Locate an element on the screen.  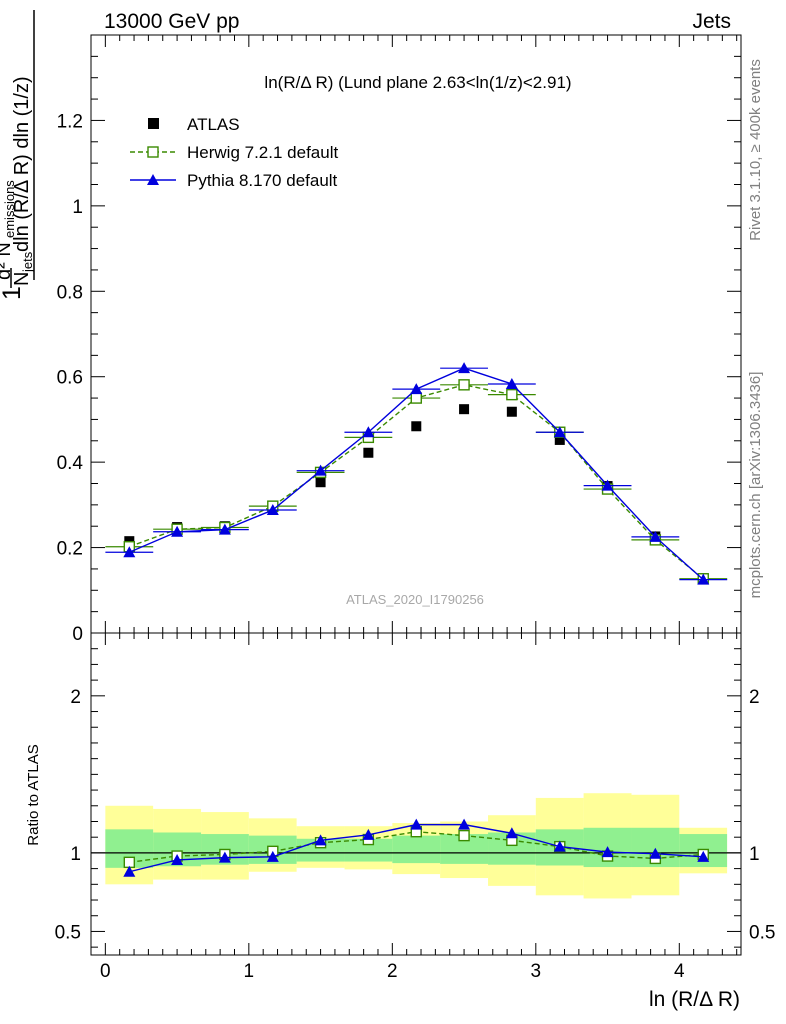
x-tick-label: 1 is located at coordinates (249, 971).